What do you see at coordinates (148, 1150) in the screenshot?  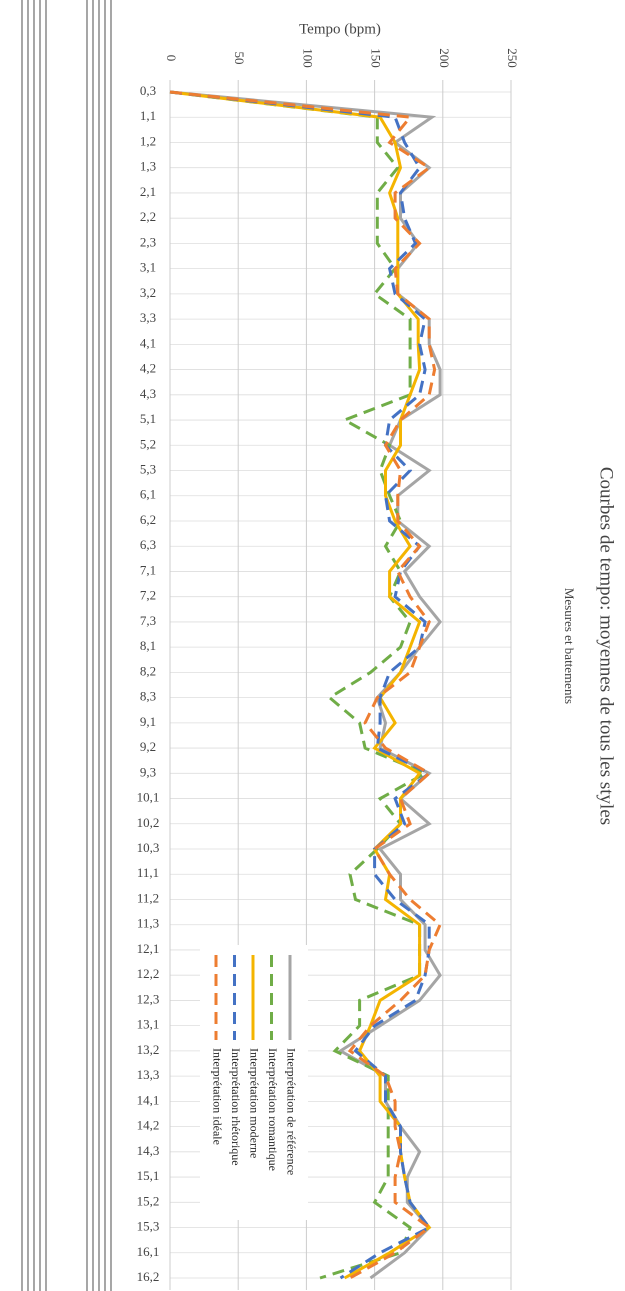 I see `x-tick-label: 14,3` at bounding box center [148, 1150].